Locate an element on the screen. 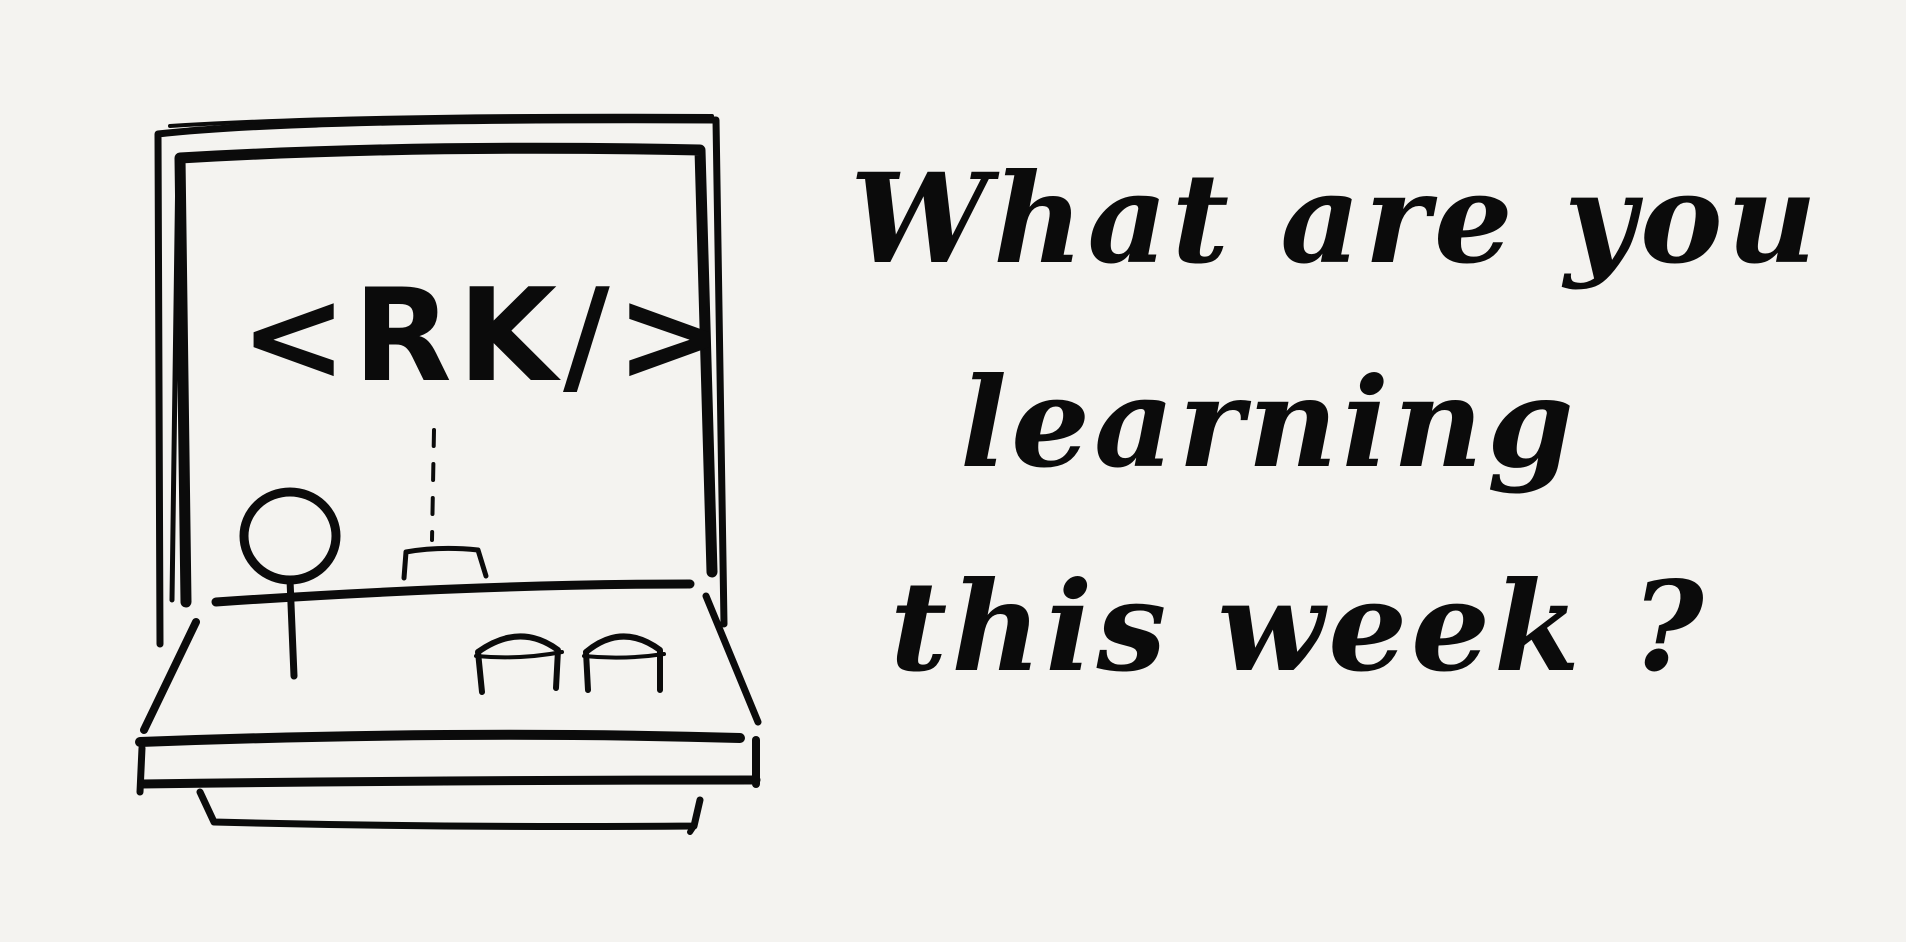 The image size is (1906, 942). laptop-base-front-top is located at coordinates (440, 738).